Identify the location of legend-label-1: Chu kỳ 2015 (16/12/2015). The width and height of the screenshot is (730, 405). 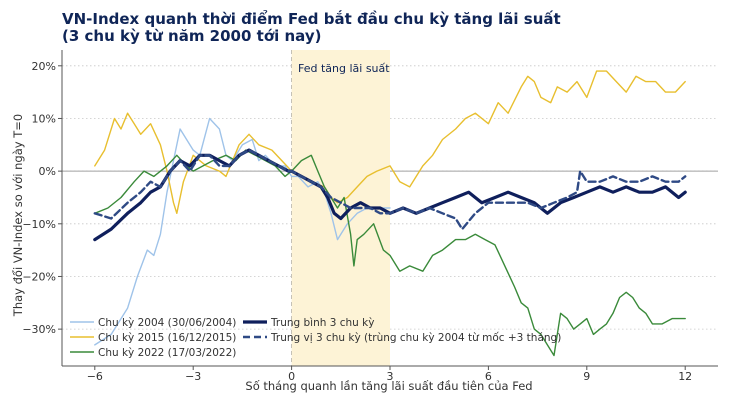
(167, 338).